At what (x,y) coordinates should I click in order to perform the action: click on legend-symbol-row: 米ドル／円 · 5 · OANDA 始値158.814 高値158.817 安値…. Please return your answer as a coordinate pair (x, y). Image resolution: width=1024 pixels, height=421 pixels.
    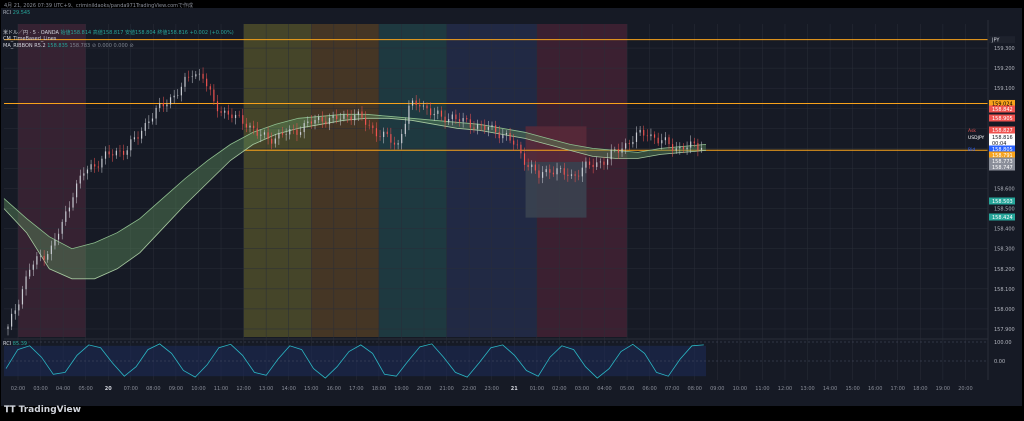
    Looking at the image, I should click on (118, 32).